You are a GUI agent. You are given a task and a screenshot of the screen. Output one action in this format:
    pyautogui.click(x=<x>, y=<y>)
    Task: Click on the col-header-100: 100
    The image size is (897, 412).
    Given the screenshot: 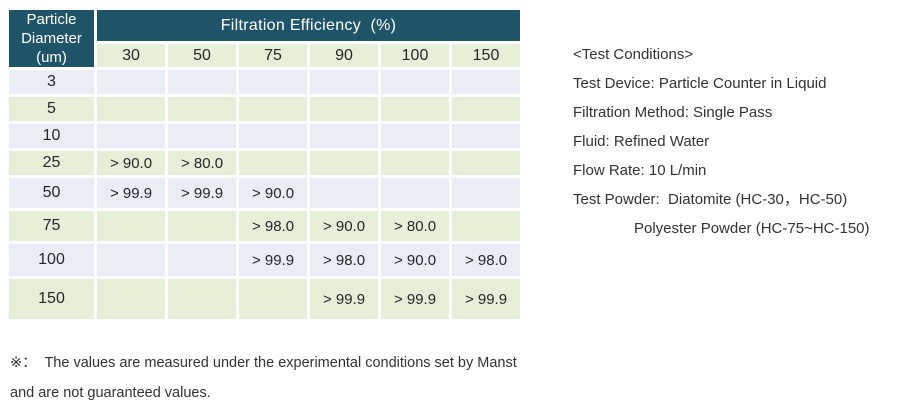 What is the action you would take?
    pyautogui.click(x=415, y=56)
    